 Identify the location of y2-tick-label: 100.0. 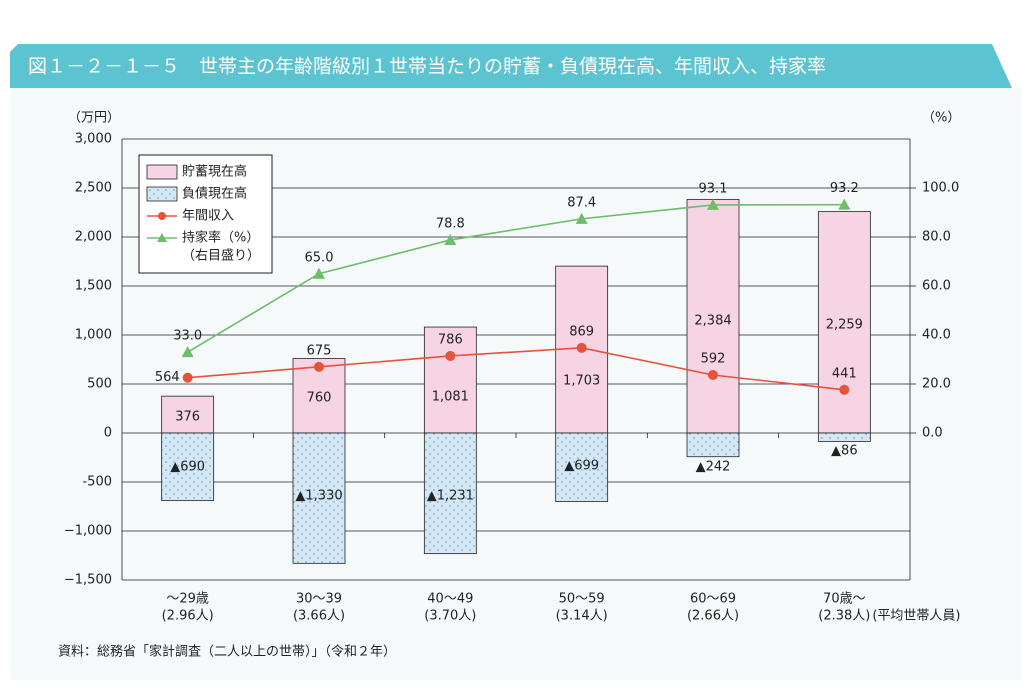
(940, 188).